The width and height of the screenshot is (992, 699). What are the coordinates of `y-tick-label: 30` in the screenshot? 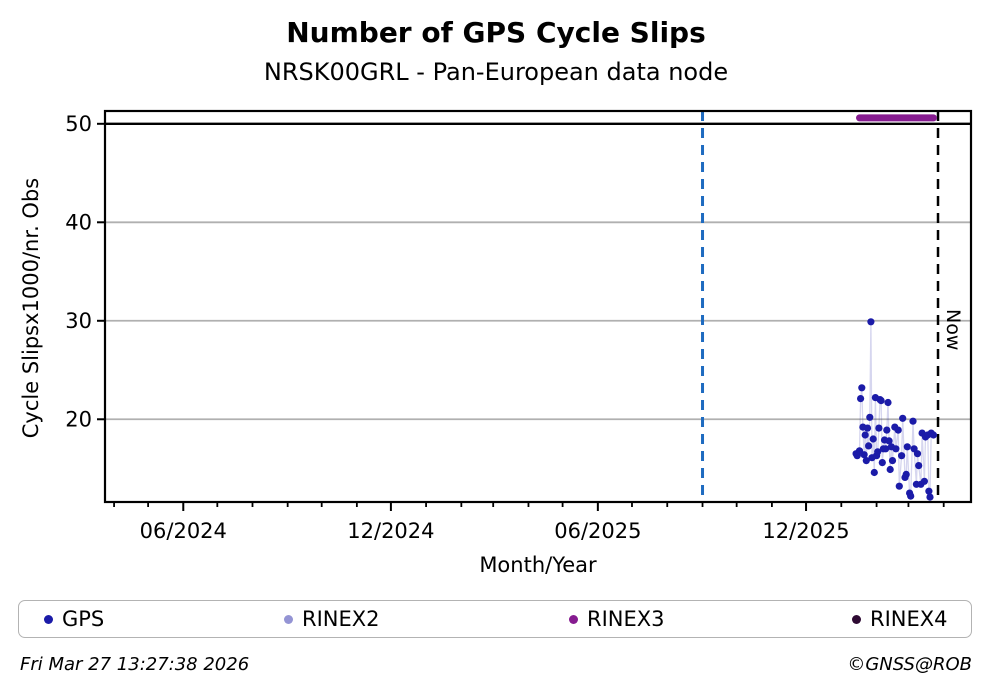 It's located at (78, 321).